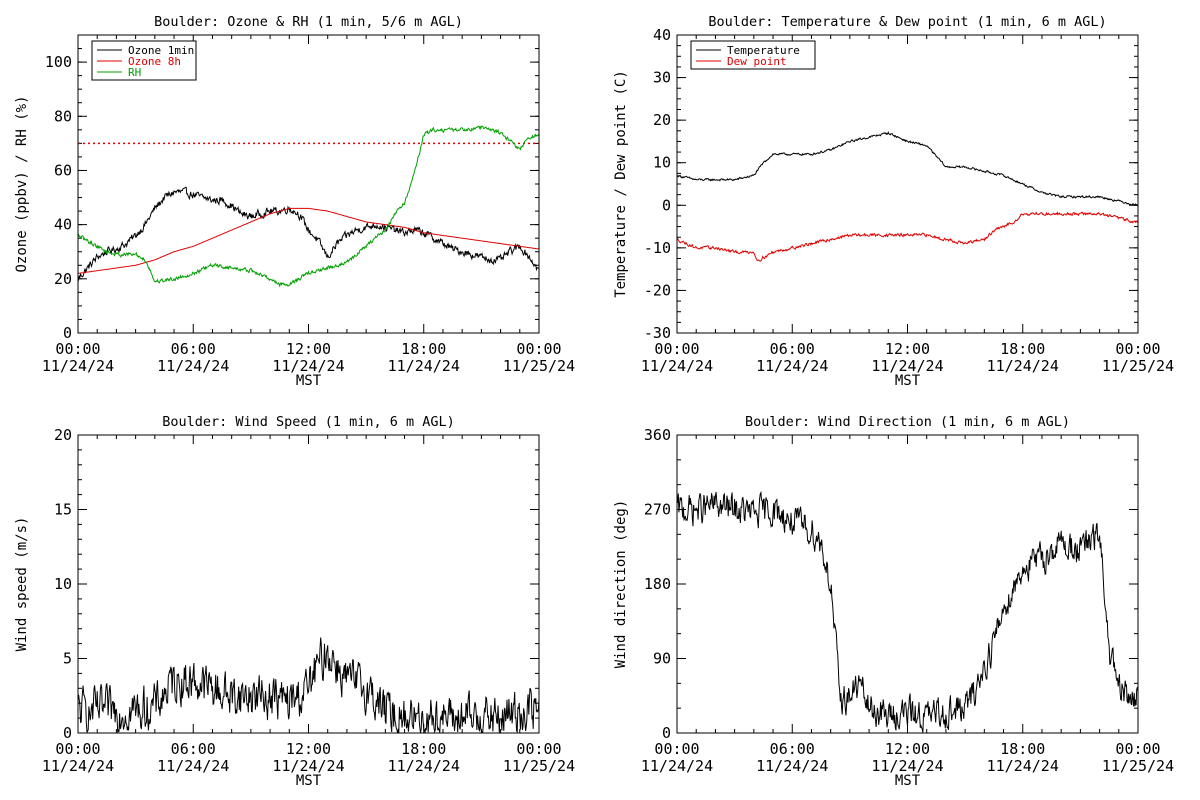 The width and height of the screenshot is (1200, 800). What do you see at coordinates (154, 61) in the screenshot?
I see `legend-entry: Ozone 8h` at bounding box center [154, 61].